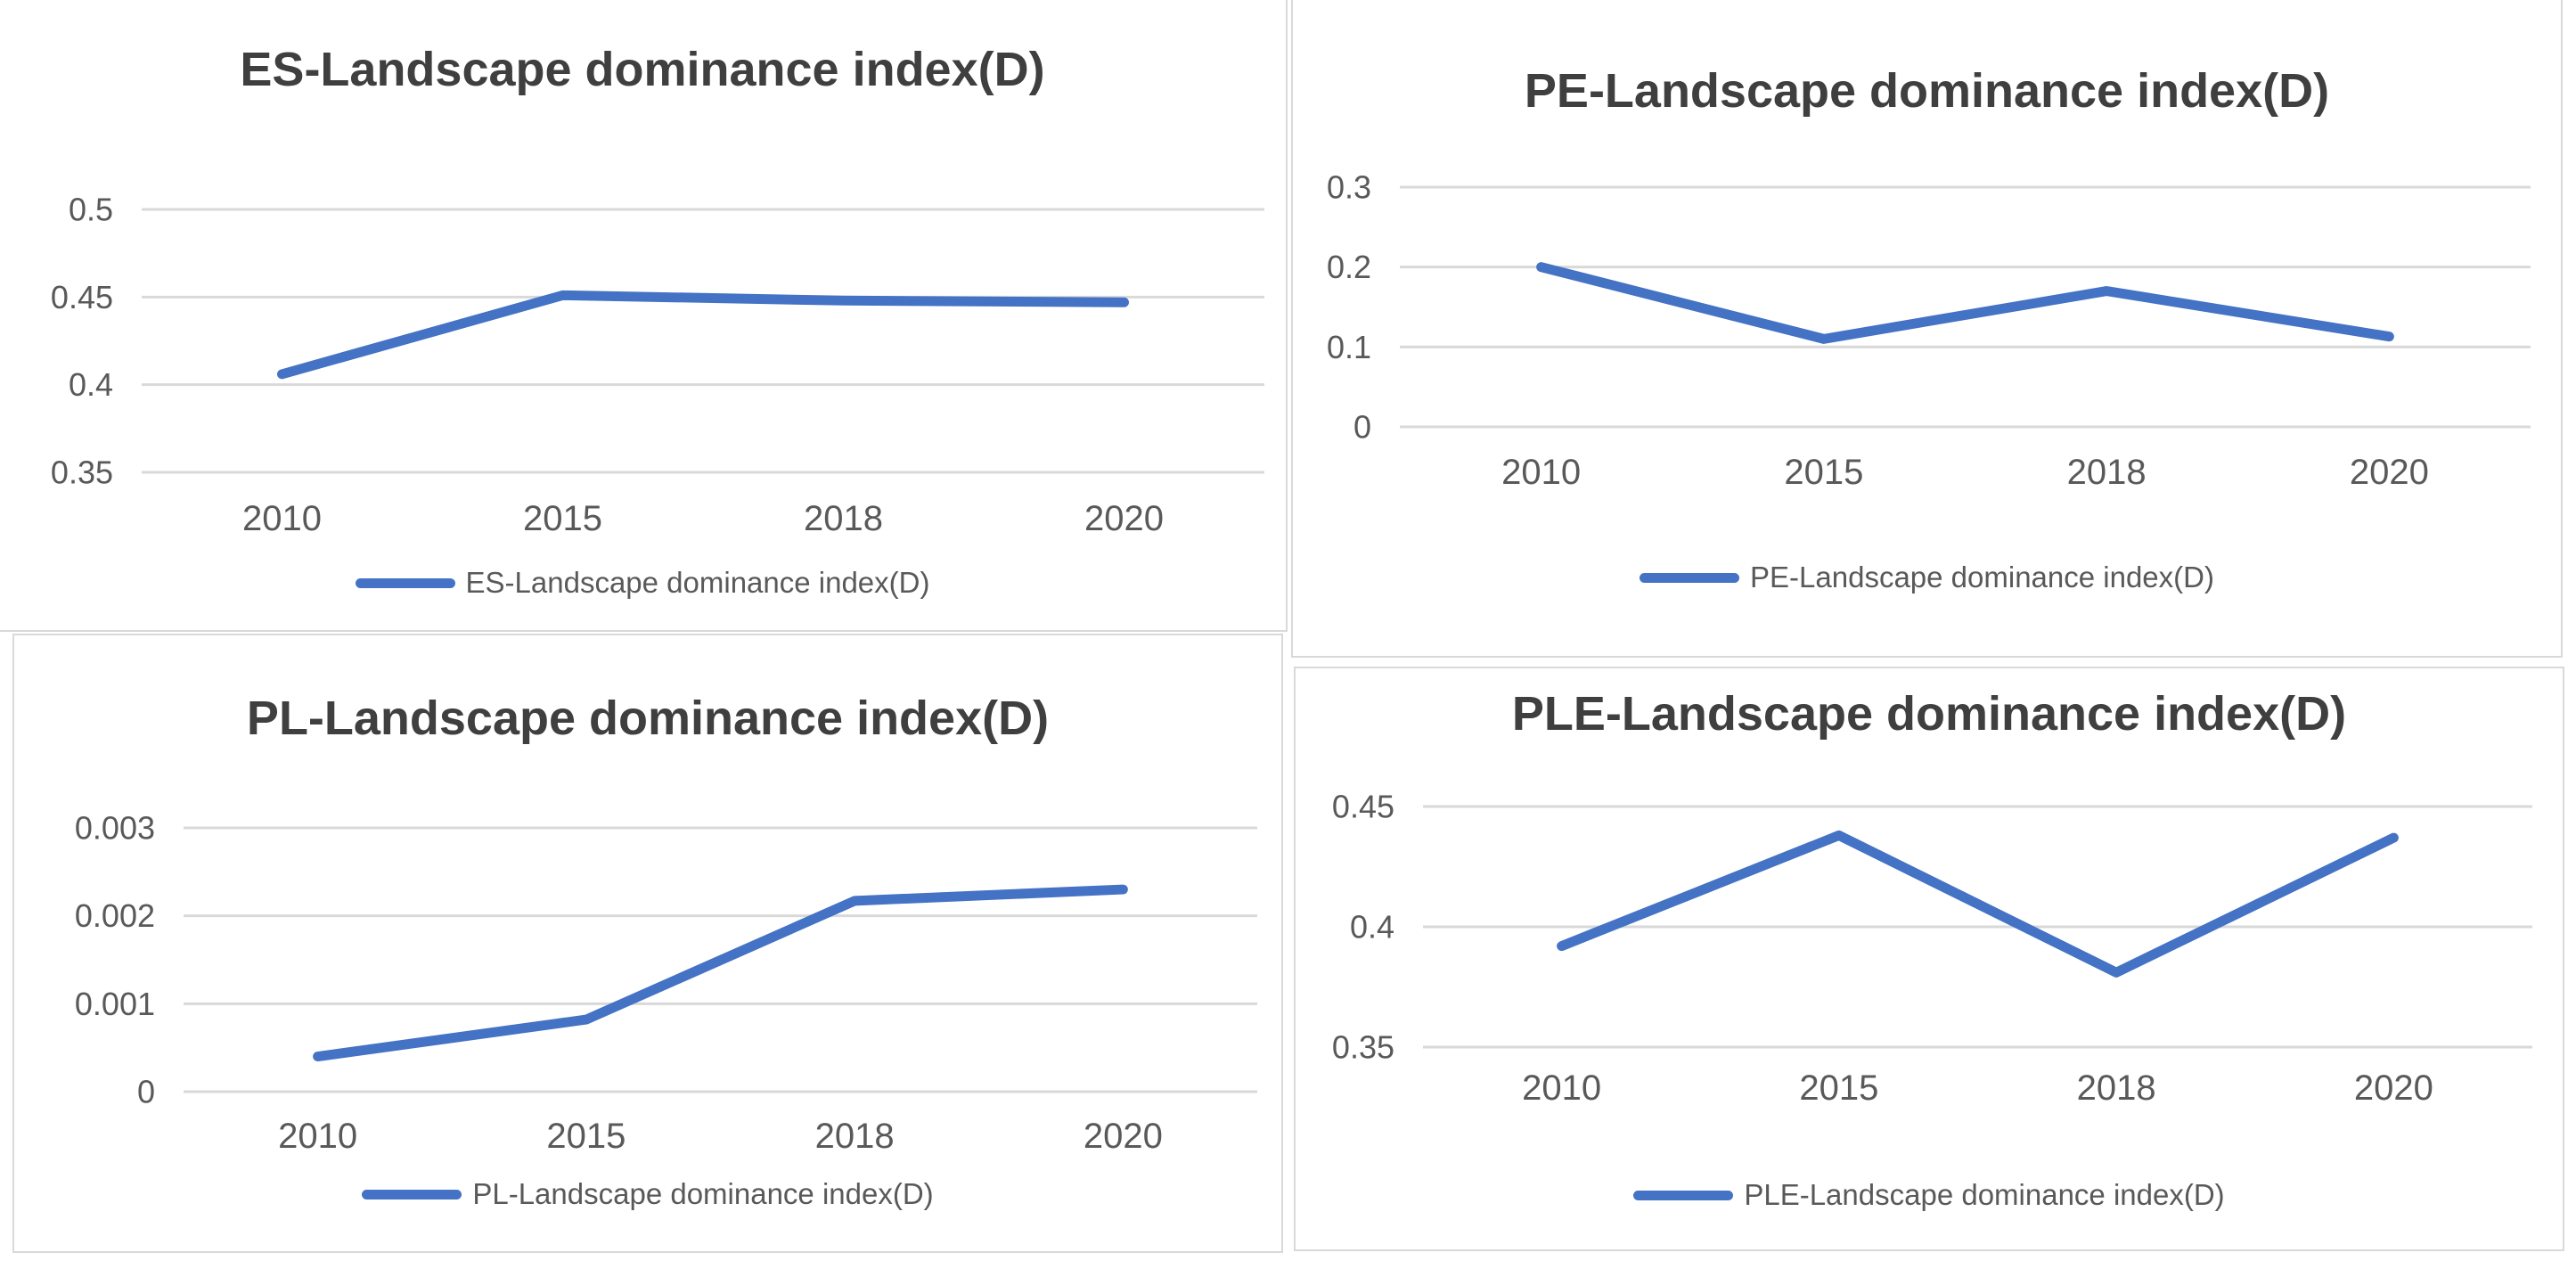 Image resolution: width=2576 pixels, height=1269 pixels. Describe the element at coordinates (2107, 473) in the screenshot. I see `pe-x-tick-label: 2018` at that location.